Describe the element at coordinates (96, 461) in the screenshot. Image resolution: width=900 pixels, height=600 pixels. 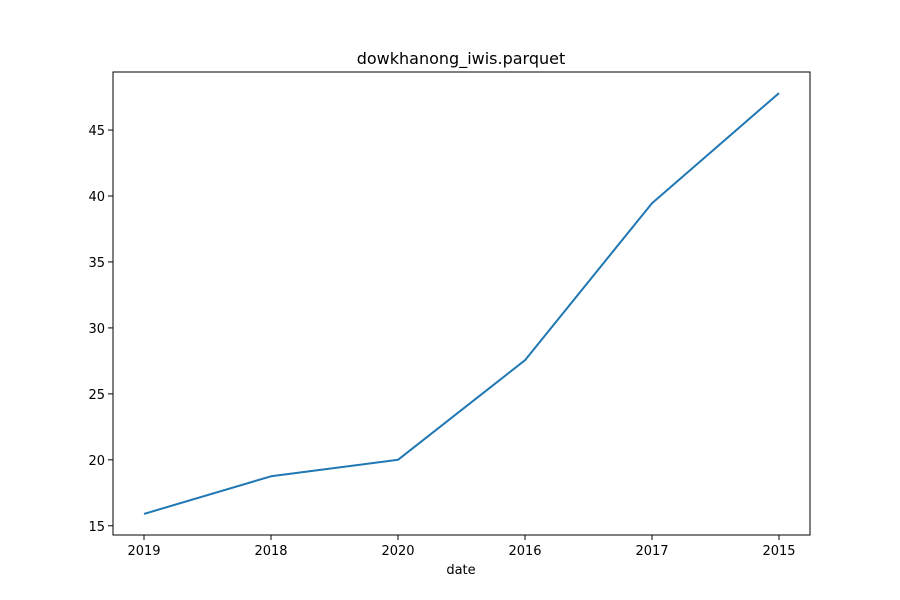
I see `y-tick-label: 20` at that location.